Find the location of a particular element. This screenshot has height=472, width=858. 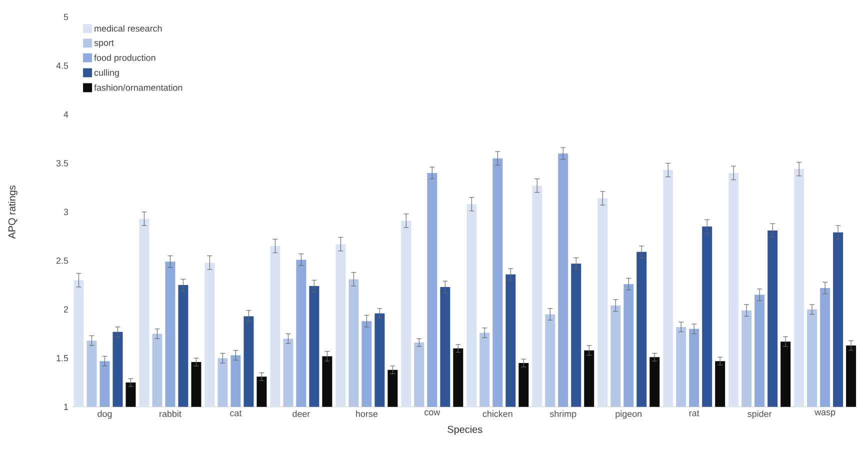

y-tick-label: 4.5 is located at coordinates (62, 65).